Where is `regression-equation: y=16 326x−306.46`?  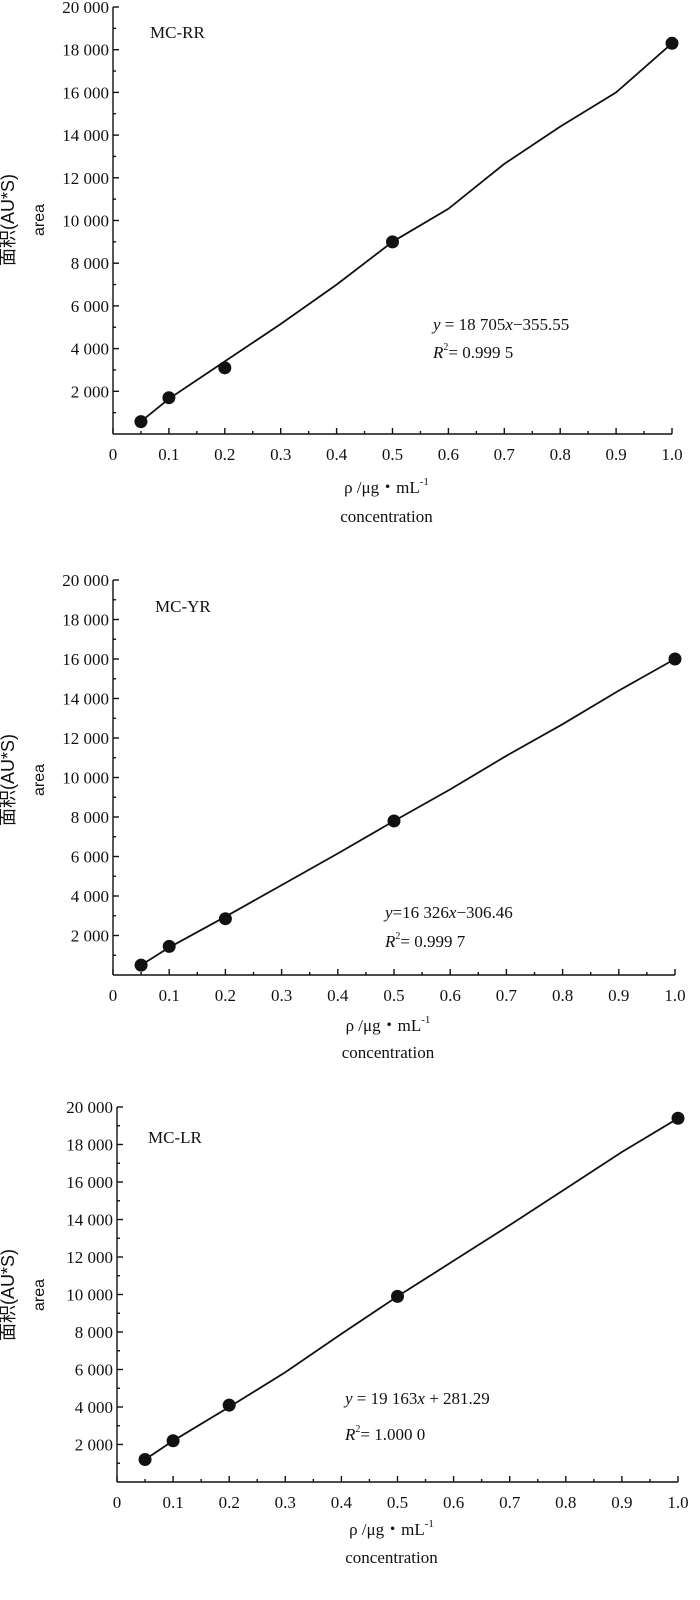
regression-equation: y=16 326x−306.46 is located at coordinates (448, 912).